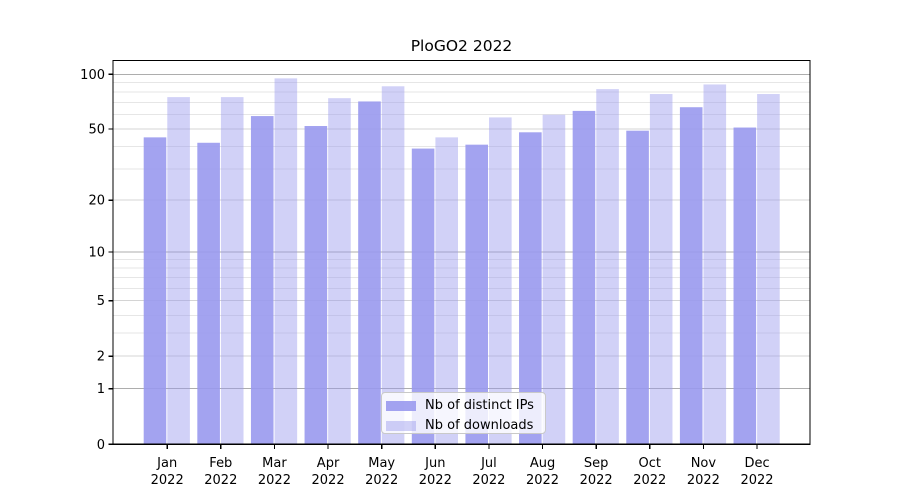 Image resolution: width=900 pixels, height=500 pixels. I want to click on legend-item-distinct-ips: Nb of distinct IPs, so click(465, 406).